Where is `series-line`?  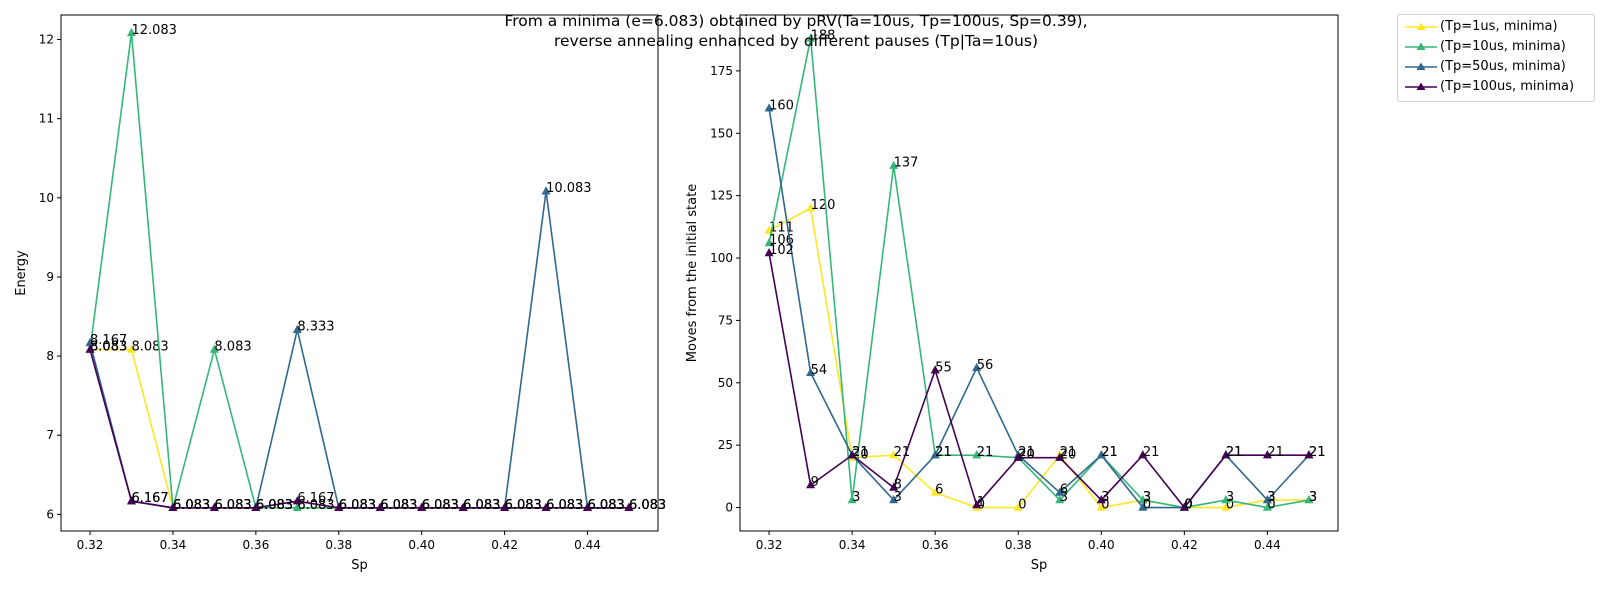
series-line is located at coordinates (359, 429).